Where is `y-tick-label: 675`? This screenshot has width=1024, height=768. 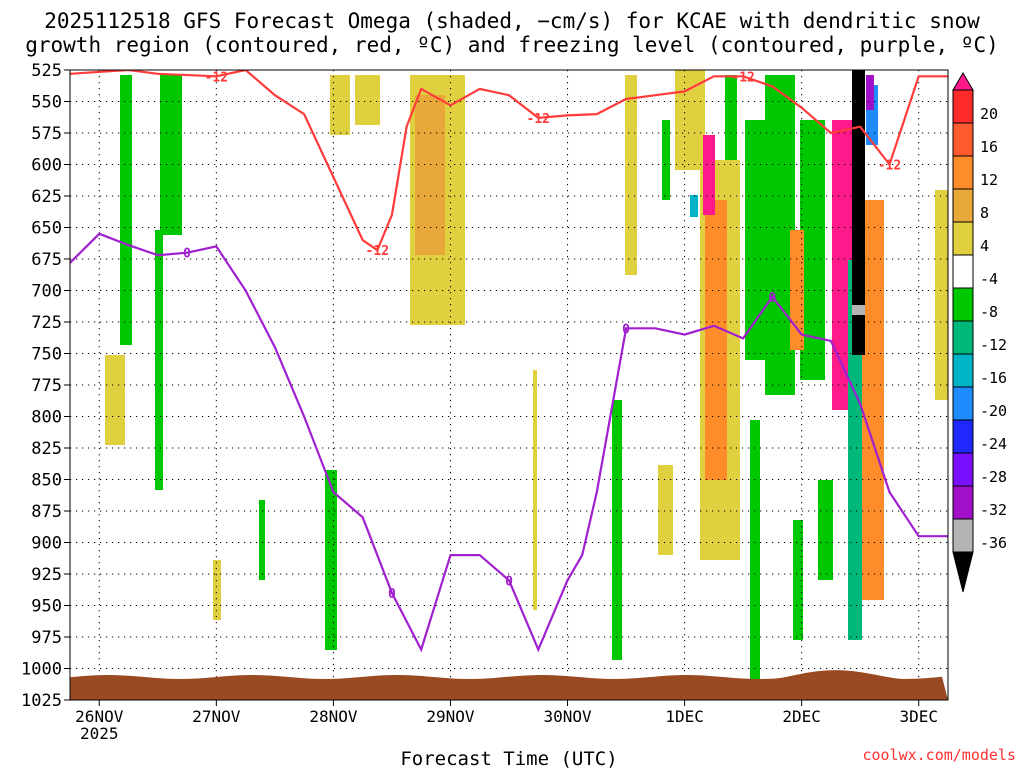 y-tick-label: 675 is located at coordinates (46, 260).